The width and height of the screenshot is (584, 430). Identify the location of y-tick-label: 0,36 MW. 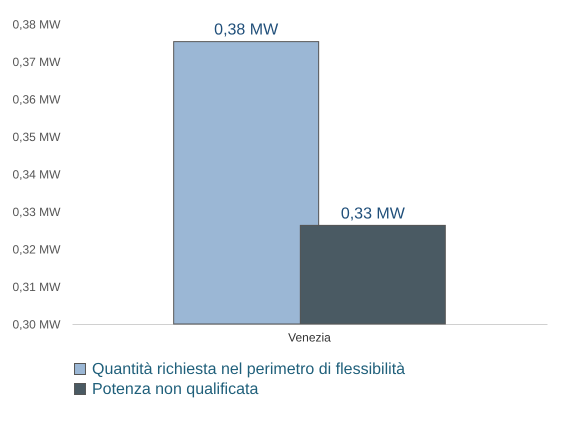
(37, 99).